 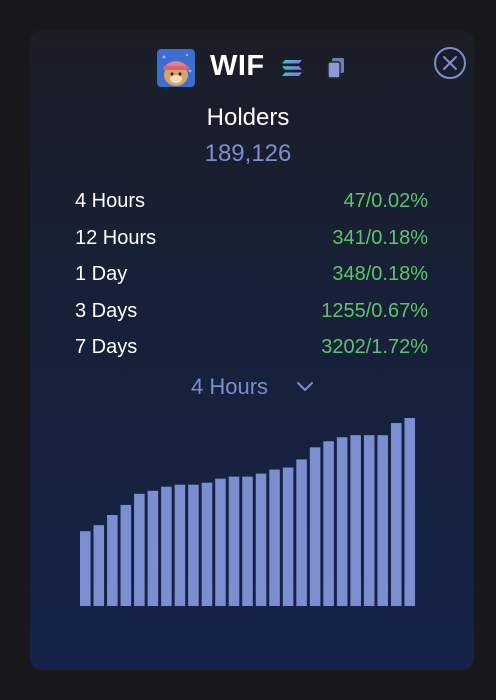 What do you see at coordinates (106, 347) in the screenshot?
I see `stat-label: 7 Days` at bounding box center [106, 347].